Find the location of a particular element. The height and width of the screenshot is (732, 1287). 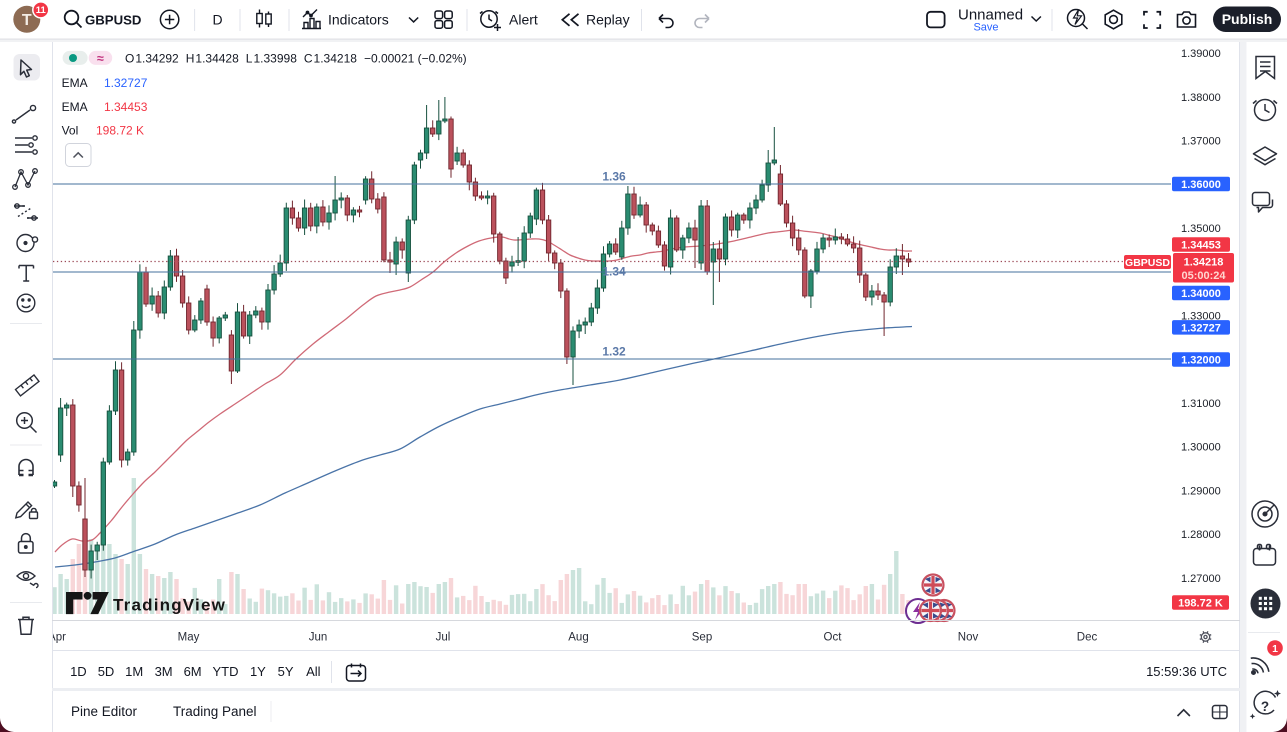

svg-text: 11 is located at coordinates (41, 10).